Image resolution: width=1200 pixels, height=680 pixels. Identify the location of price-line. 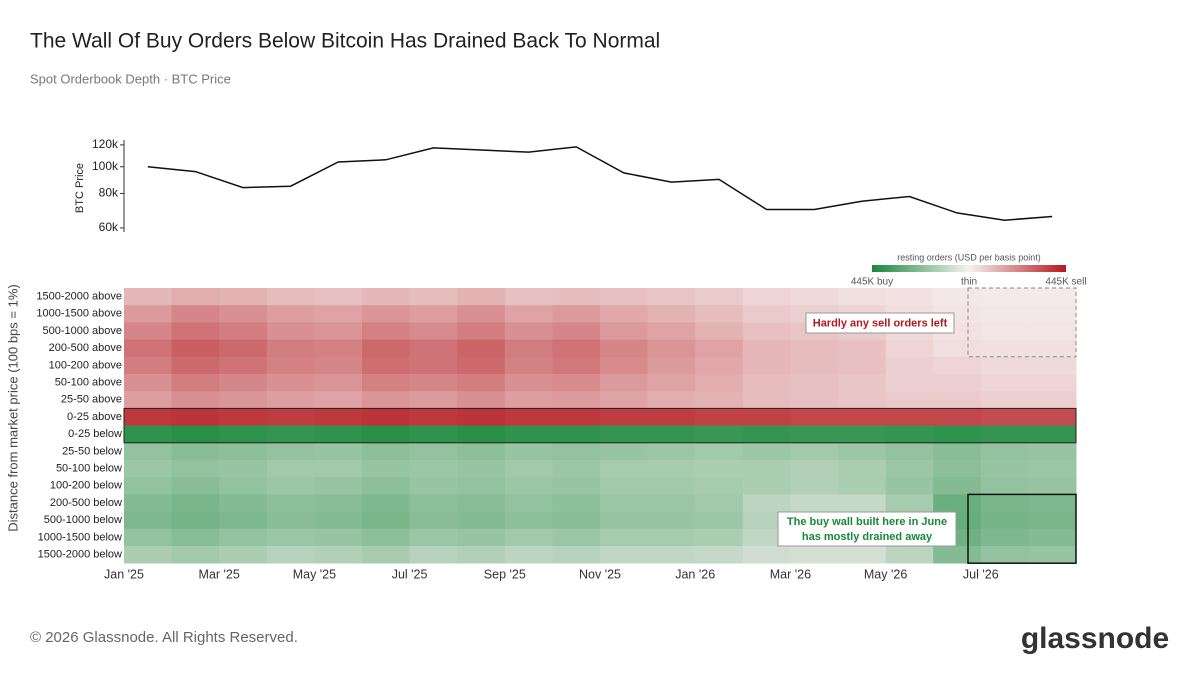
(600, 183).